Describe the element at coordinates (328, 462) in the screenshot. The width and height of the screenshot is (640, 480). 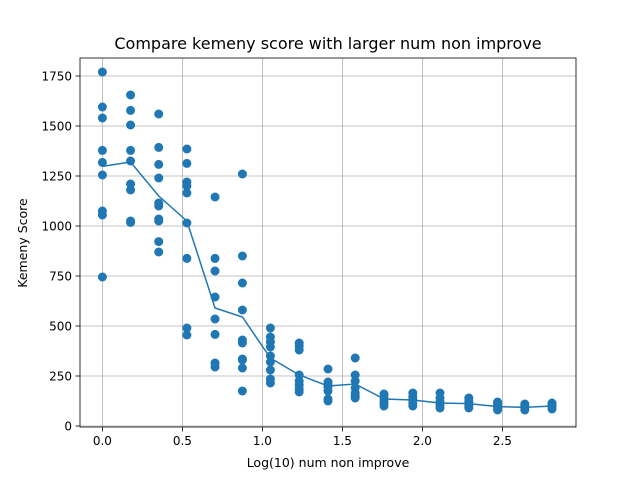
I see `x-axis-label: Log(10) num non improve` at that location.